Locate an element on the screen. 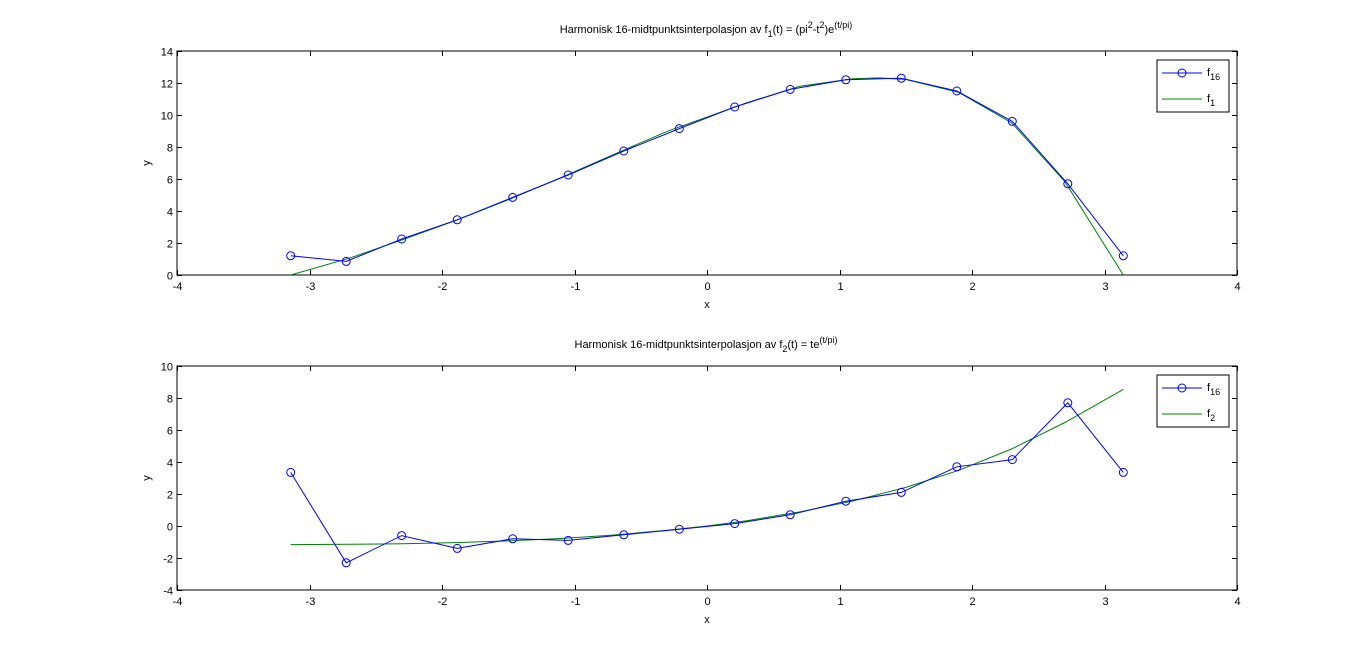 The height and width of the screenshot is (664, 1367). legend-entry: f1 is located at coordinates (1211, 100).